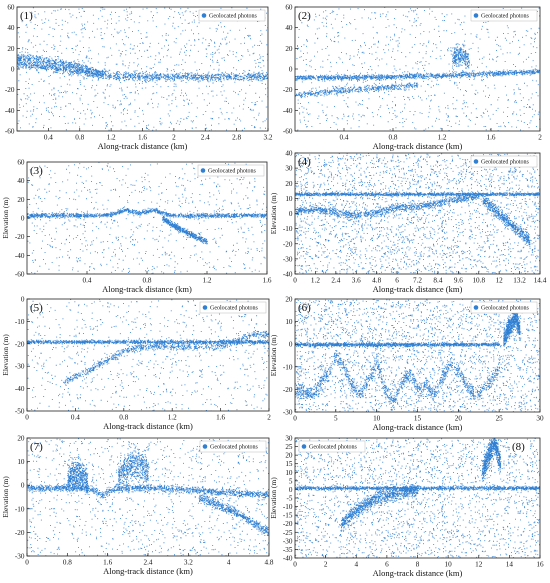  I want to click on x-tick-label: 14, so click(510, 565).